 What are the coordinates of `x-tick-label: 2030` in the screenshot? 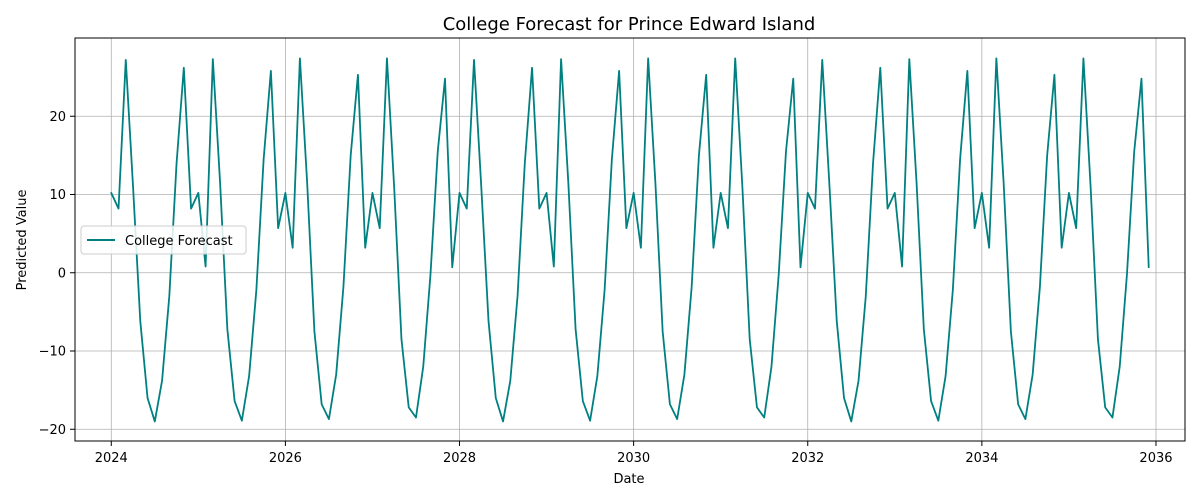 It's located at (633, 458).